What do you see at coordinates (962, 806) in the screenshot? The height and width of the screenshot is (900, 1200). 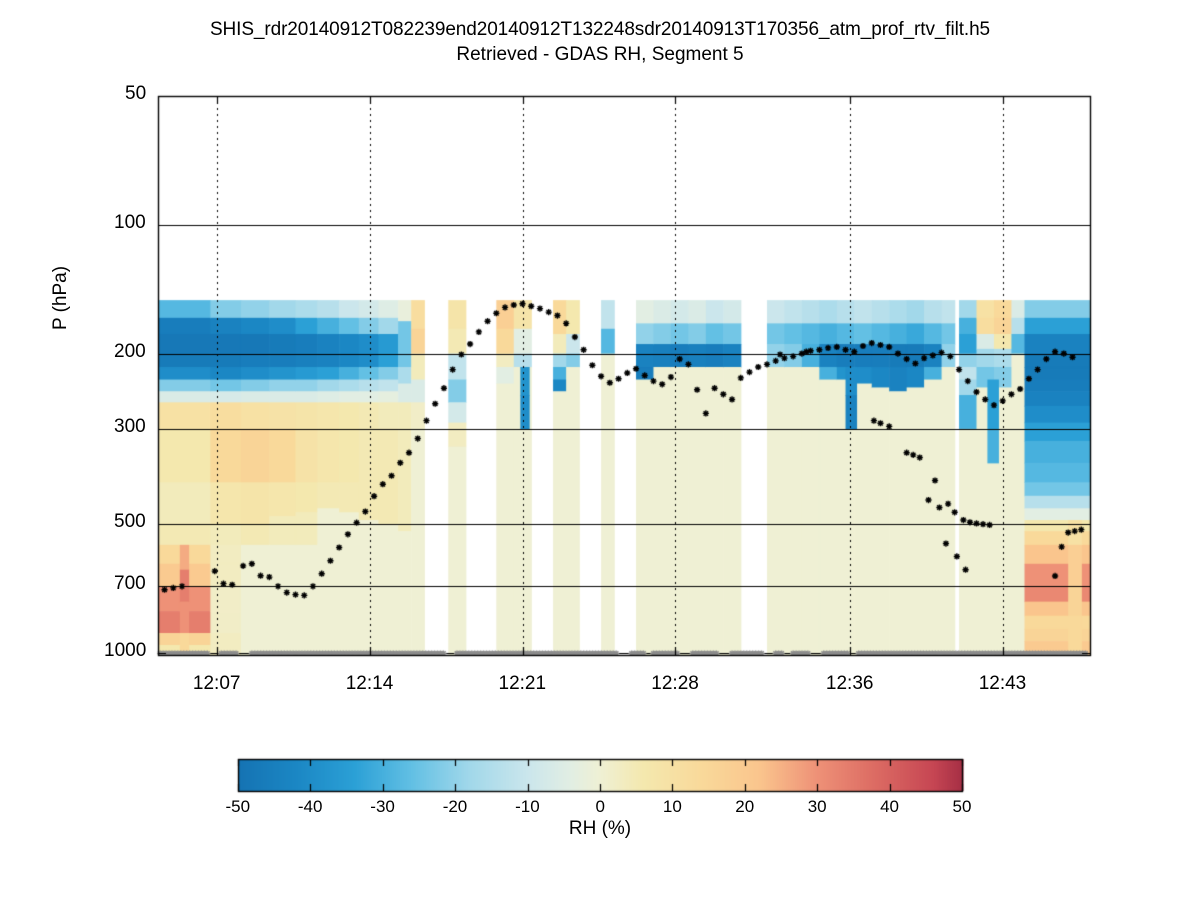 I see `colorbar-tick-label-50: 50` at bounding box center [962, 806].